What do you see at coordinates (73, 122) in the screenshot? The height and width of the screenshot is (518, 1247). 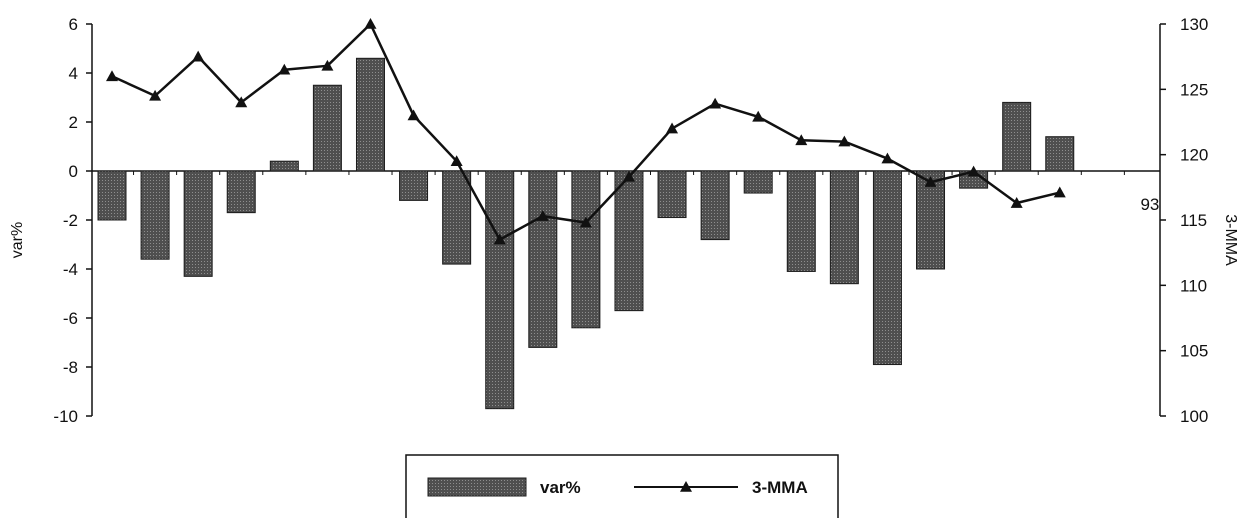 I see `y-tick-label: 2` at bounding box center [73, 122].